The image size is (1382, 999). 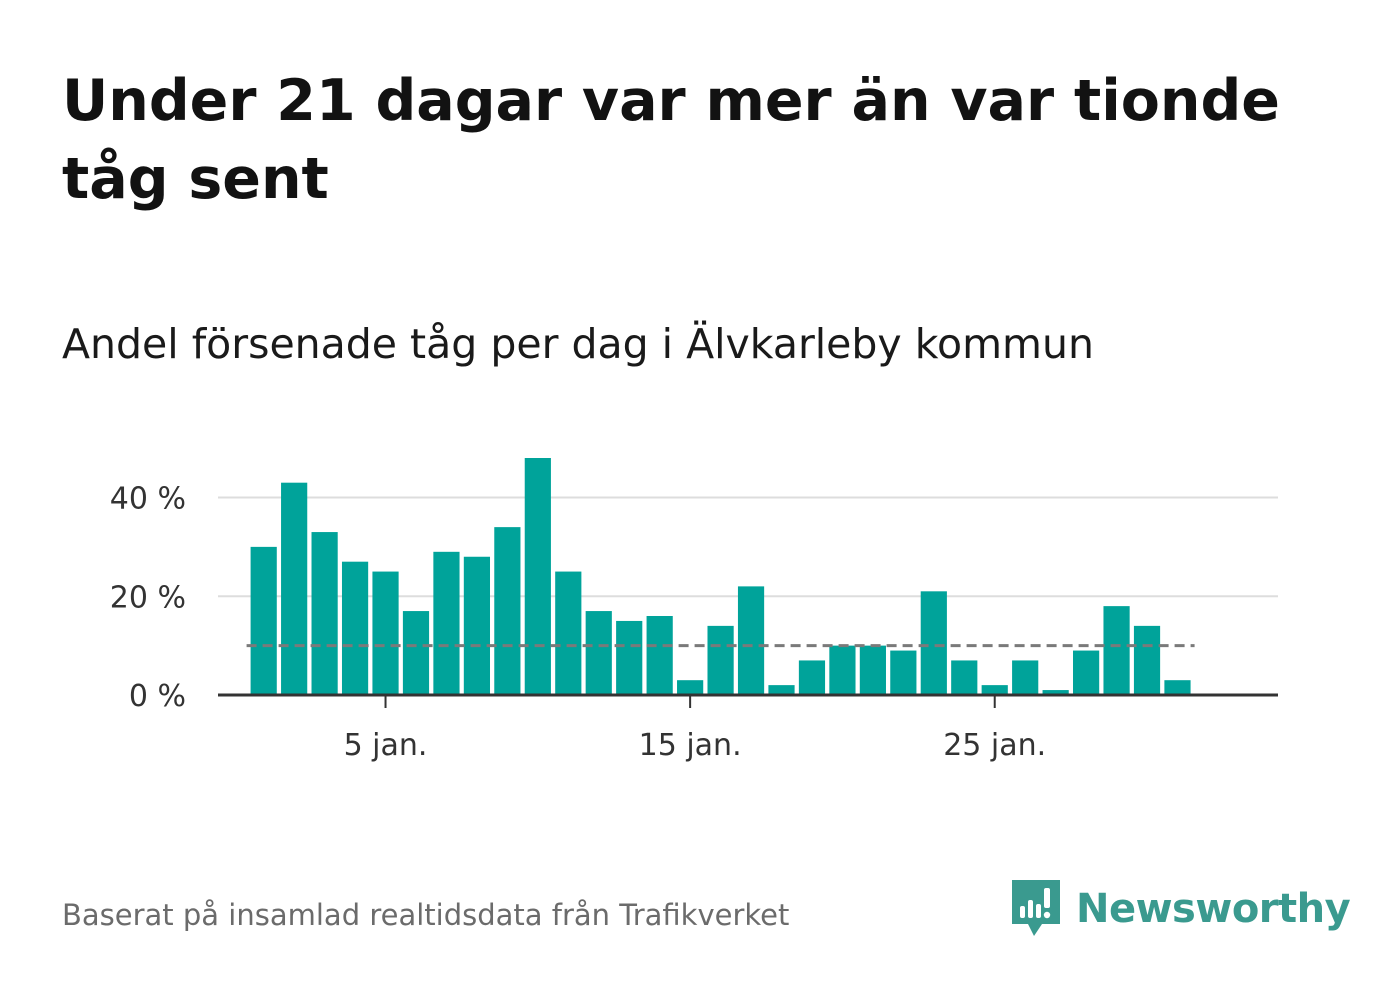 What do you see at coordinates (1213, 909) in the screenshot?
I see `brand-name: Newsworthy` at bounding box center [1213, 909].